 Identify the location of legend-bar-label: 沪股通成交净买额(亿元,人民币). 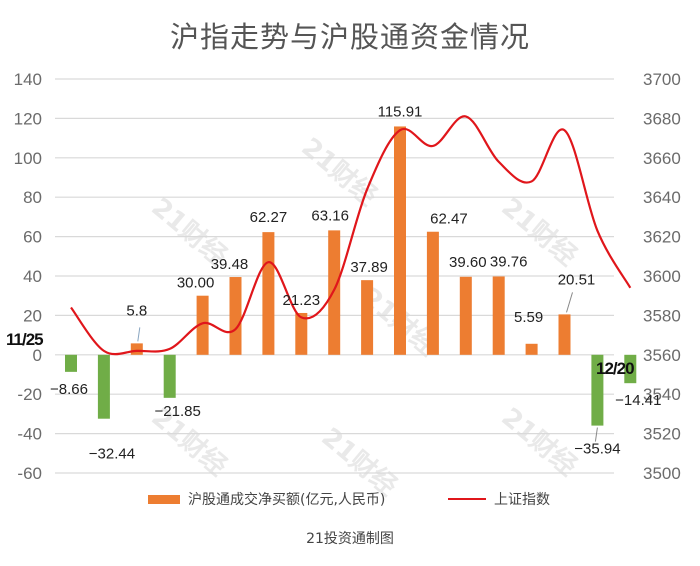
(287, 500).